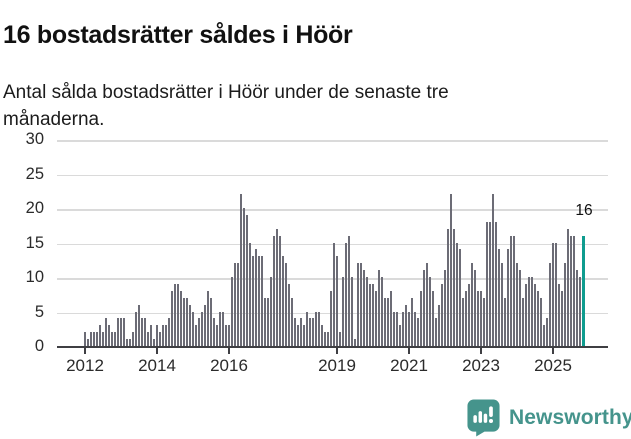 The image size is (631, 439). What do you see at coordinates (85, 365) in the screenshot?
I see `x-tick-label-2012: 2012` at bounding box center [85, 365].